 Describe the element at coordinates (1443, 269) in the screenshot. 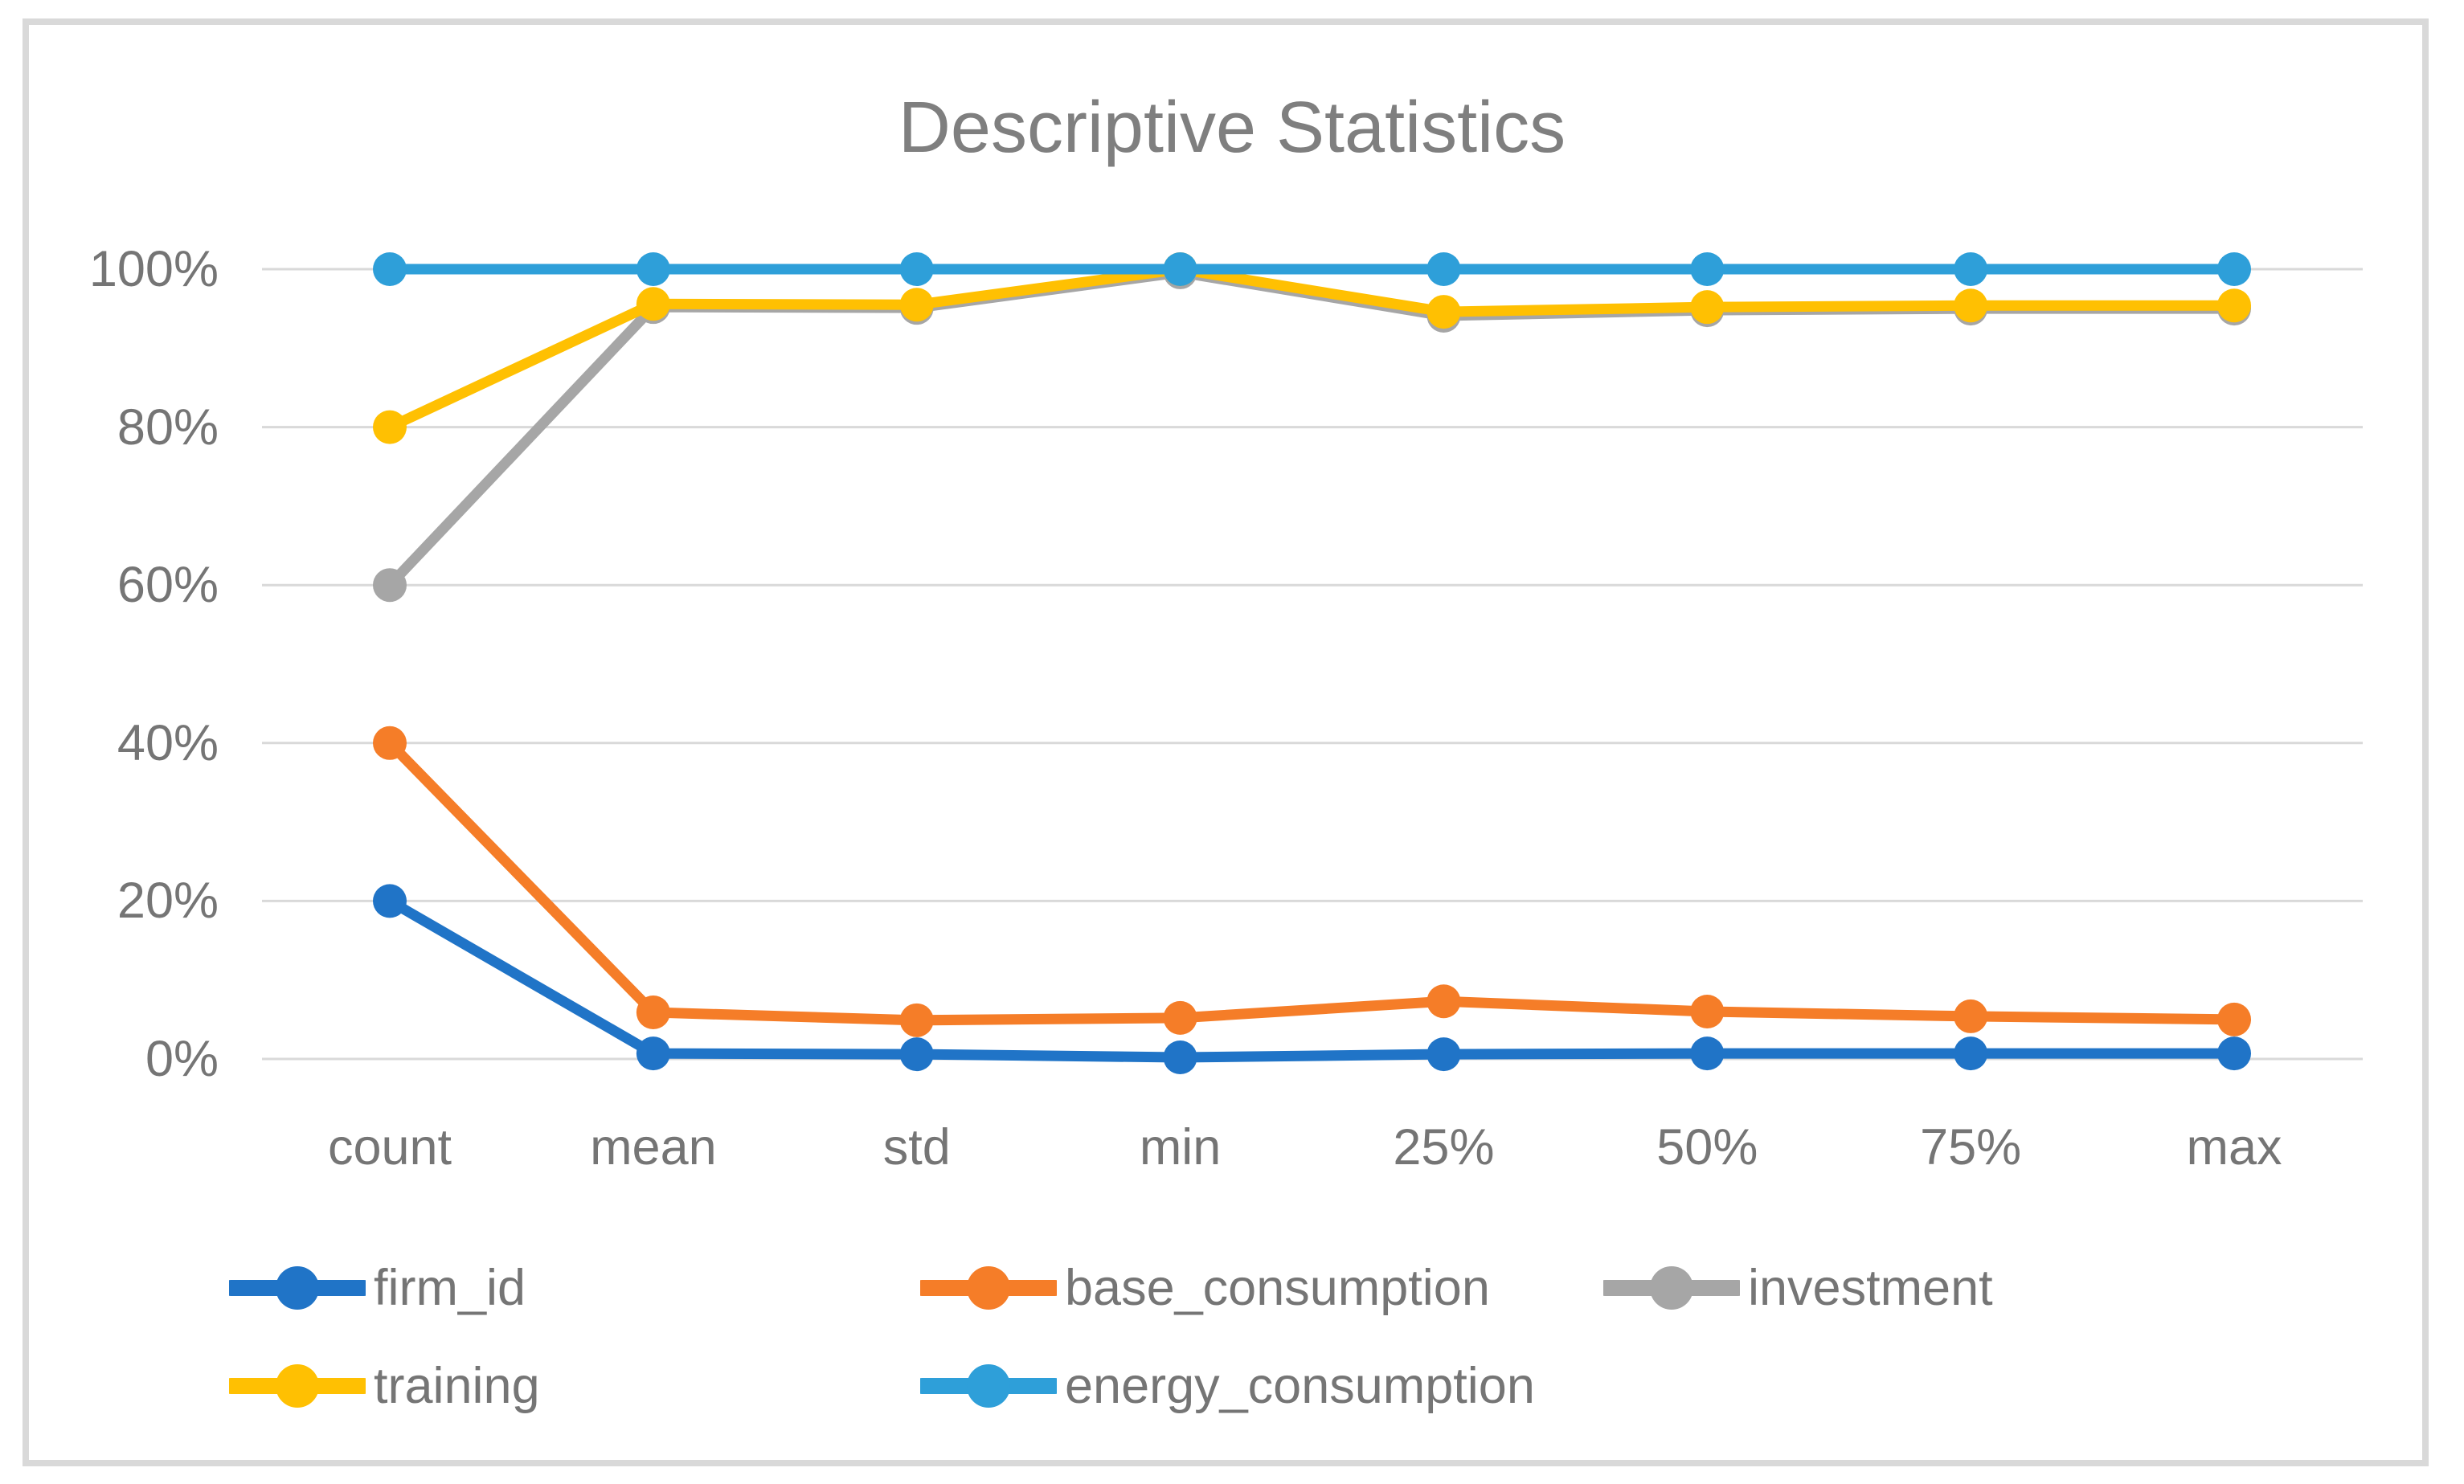

I see `data-point-energy_consumption-25%` at that location.